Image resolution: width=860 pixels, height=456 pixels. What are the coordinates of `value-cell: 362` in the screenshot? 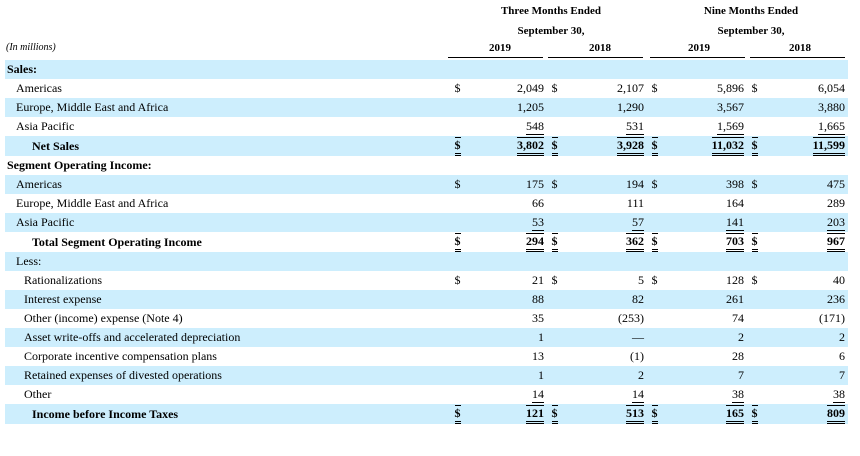 It's located at (604, 242).